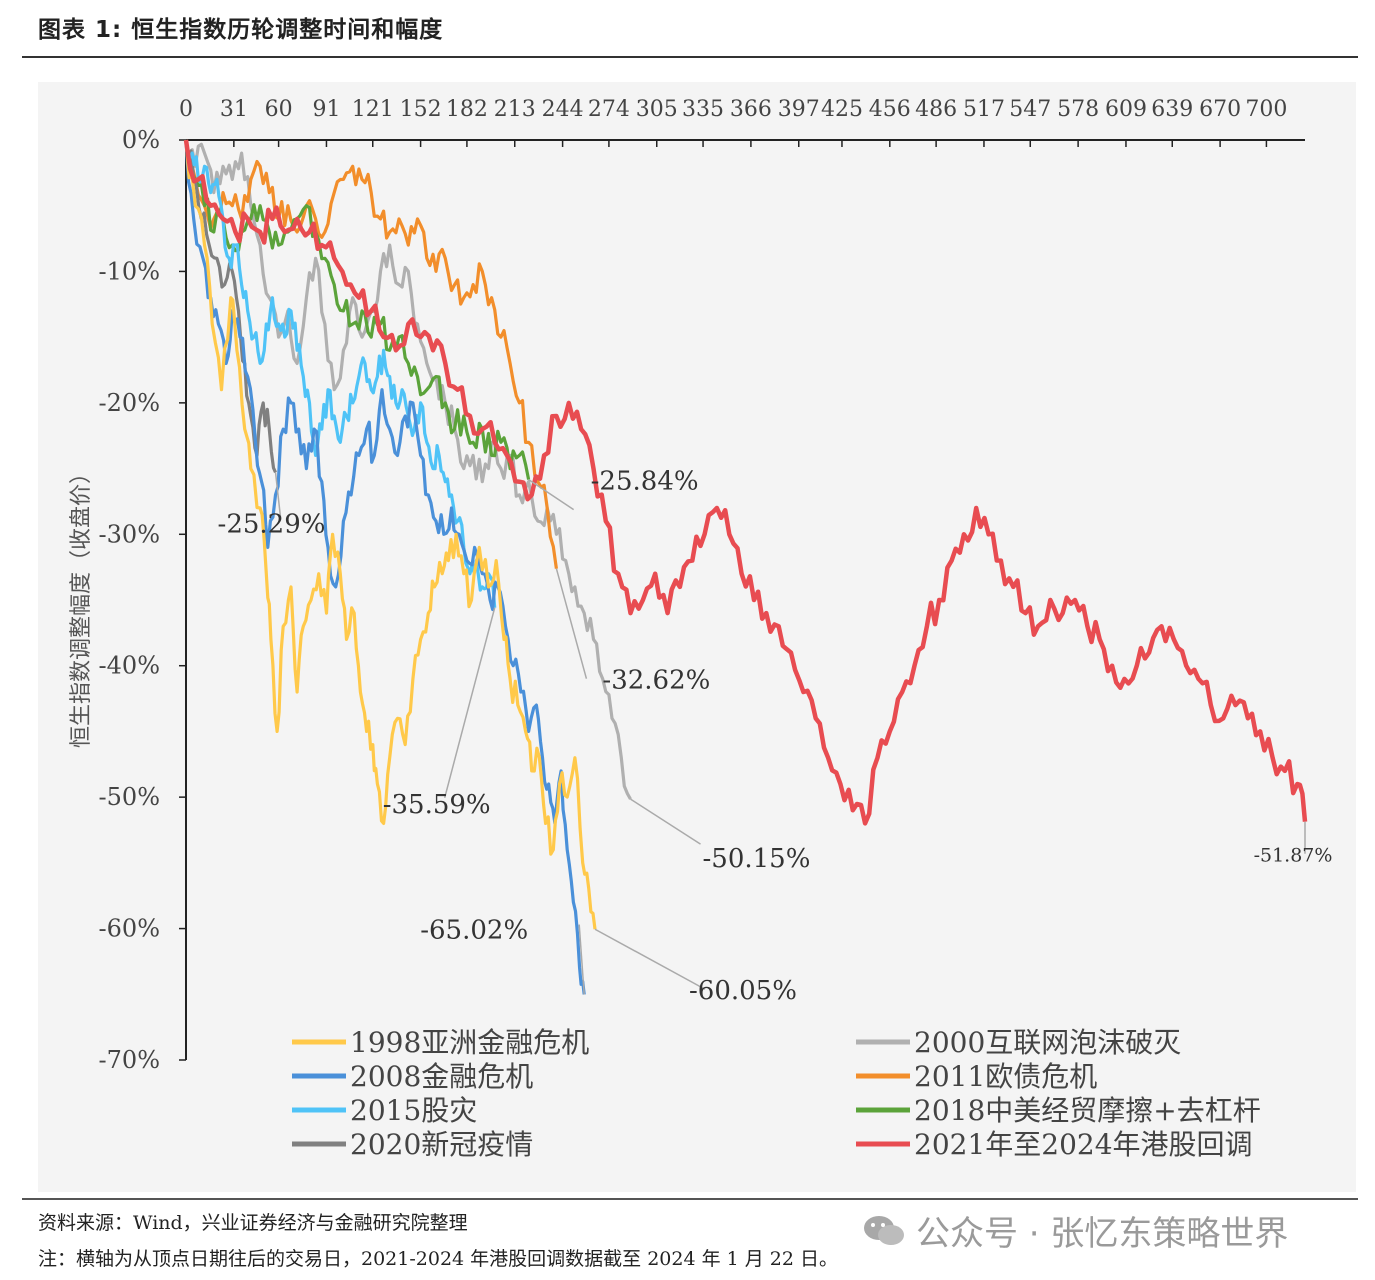 Image resolution: width=1375 pixels, height=1280 pixels. What do you see at coordinates (563, 109) in the screenshot?
I see `x-tick-label: 244` at bounding box center [563, 109].